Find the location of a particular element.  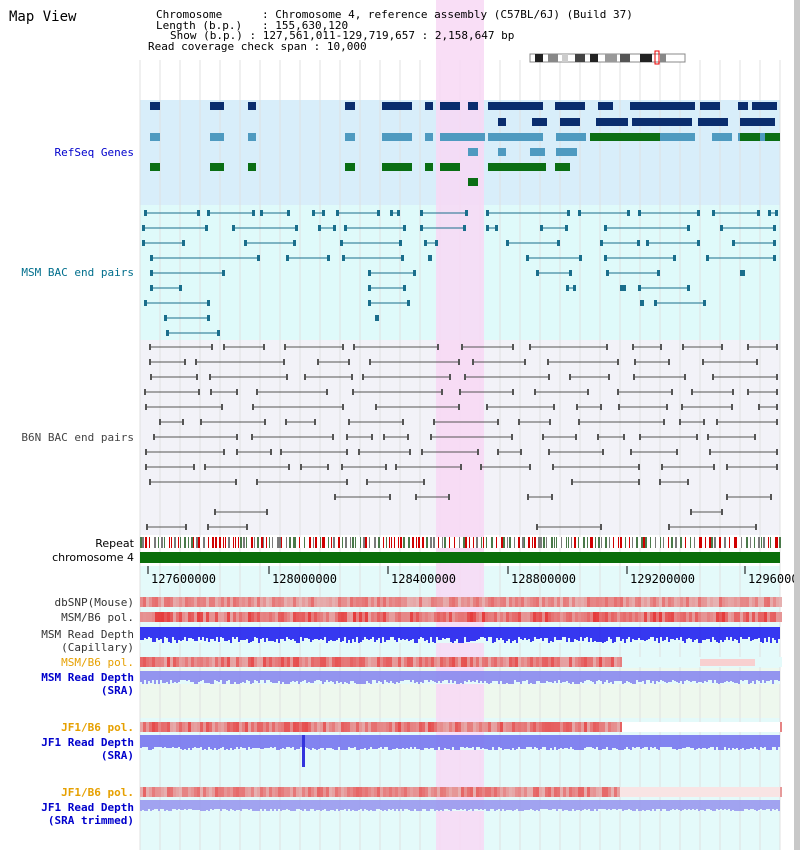

msm-b6-pol-label: MSM/B6 pol. is located at coordinates (97, 617).